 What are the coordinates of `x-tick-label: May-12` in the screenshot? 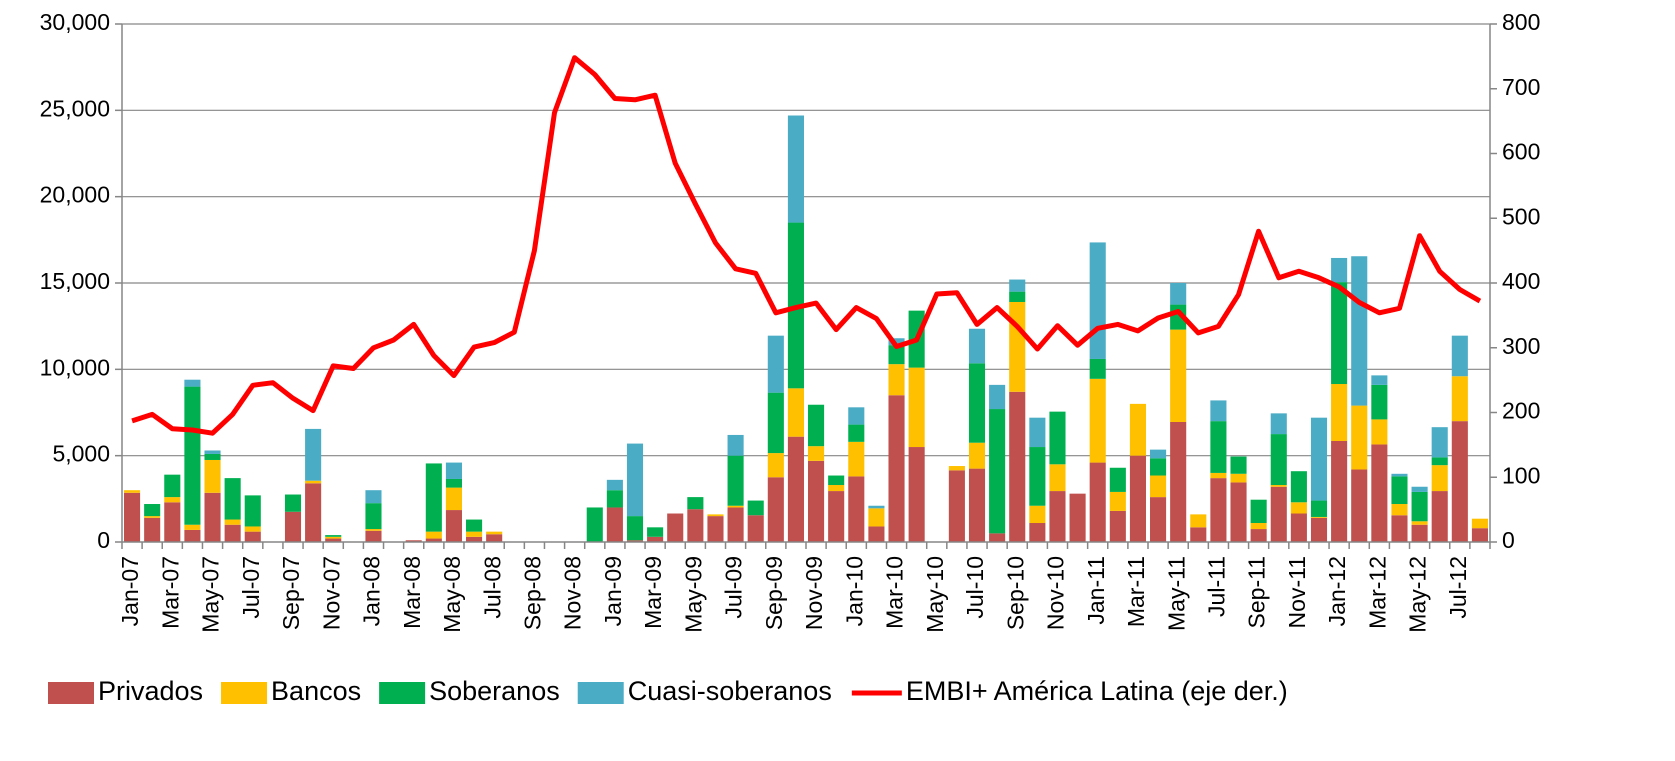 It's located at (1418, 594).